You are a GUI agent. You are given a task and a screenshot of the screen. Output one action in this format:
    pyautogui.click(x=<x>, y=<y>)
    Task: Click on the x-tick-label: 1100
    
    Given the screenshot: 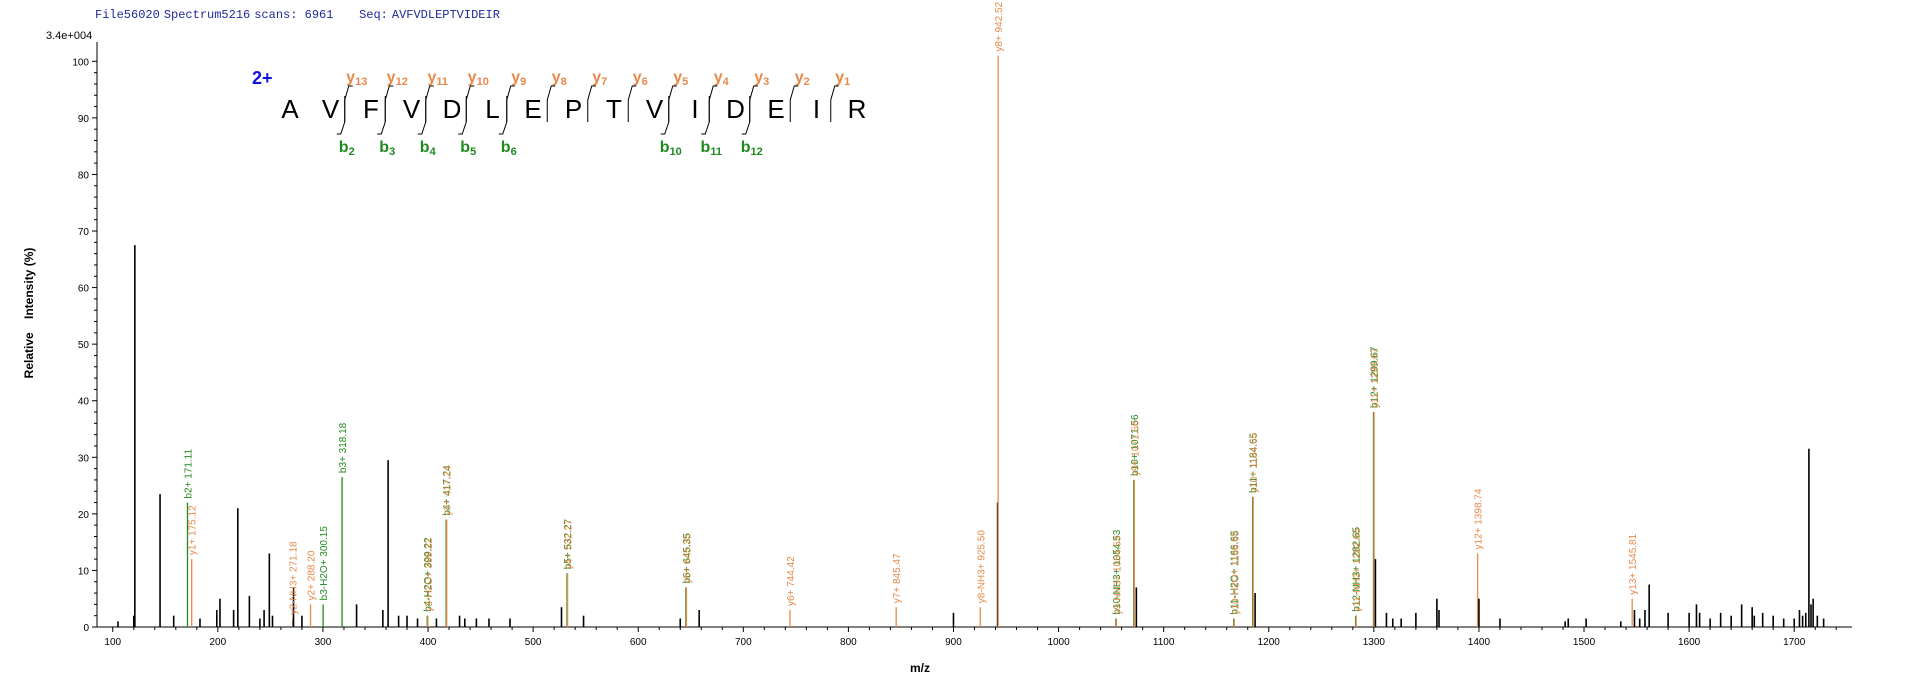 What is the action you would take?
    pyautogui.click(x=1164, y=642)
    